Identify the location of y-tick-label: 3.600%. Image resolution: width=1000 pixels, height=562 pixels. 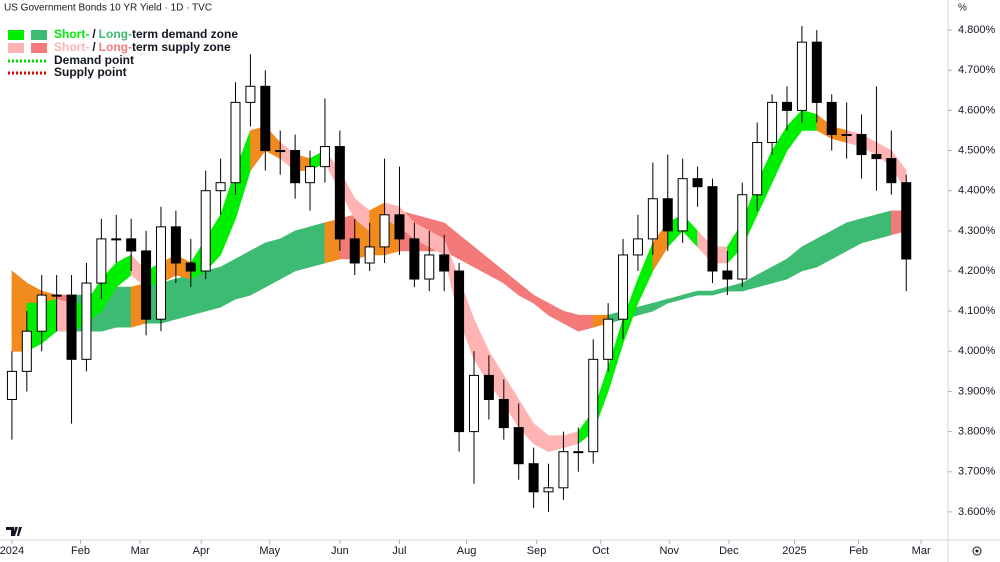
(977, 512).